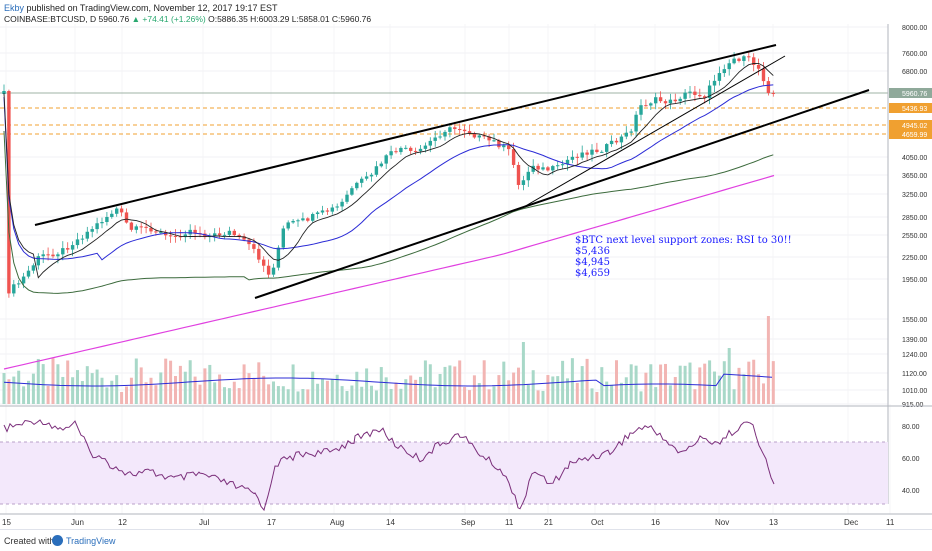 The height and width of the screenshot is (551, 932). Describe the element at coordinates (914, 195) in the screenshot. I see `price-axis-label: 3250.00` at that location.